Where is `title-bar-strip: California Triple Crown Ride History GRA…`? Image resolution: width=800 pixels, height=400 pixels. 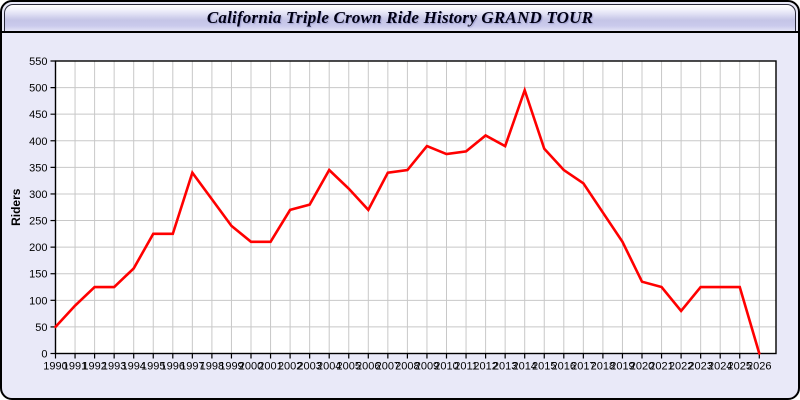
title-bar-strip: California Triple Crown Ride History GRA… is located at coordinates (400, 17).